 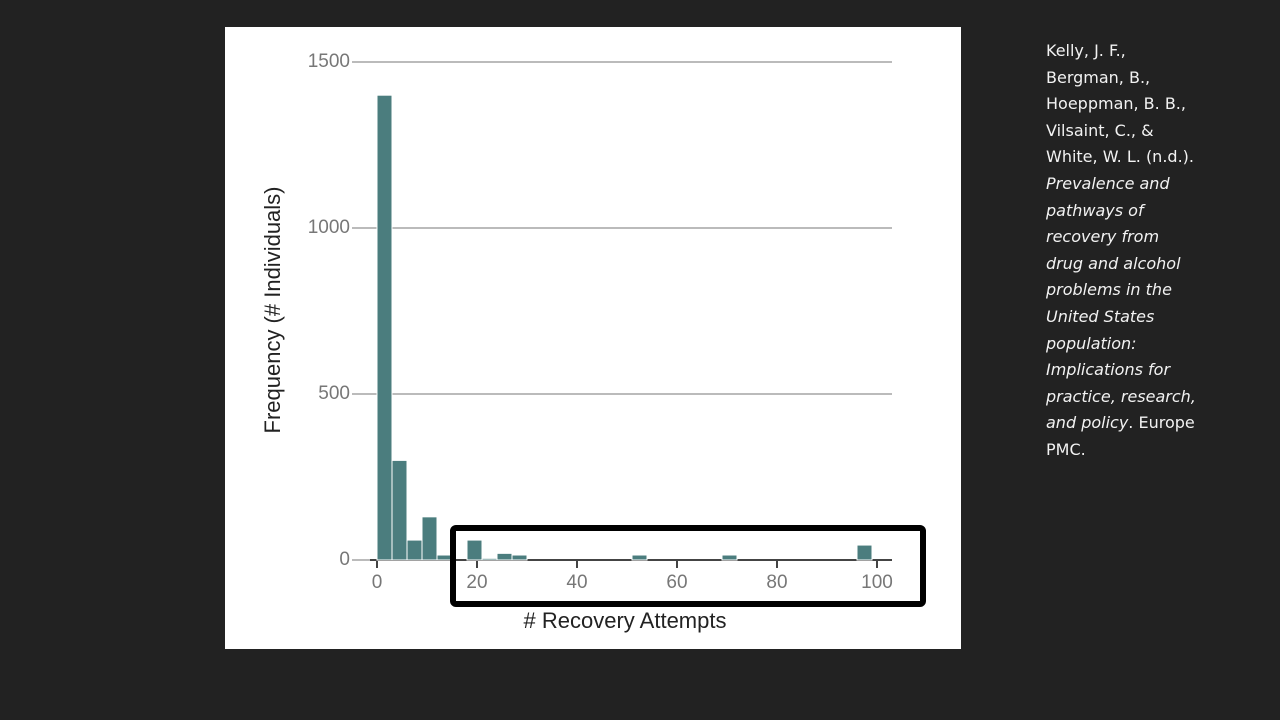 What do you see at coordinates (676, 582) in the screenshot?
I see `x-tick-label: 60` at bounding box center [676, 582].